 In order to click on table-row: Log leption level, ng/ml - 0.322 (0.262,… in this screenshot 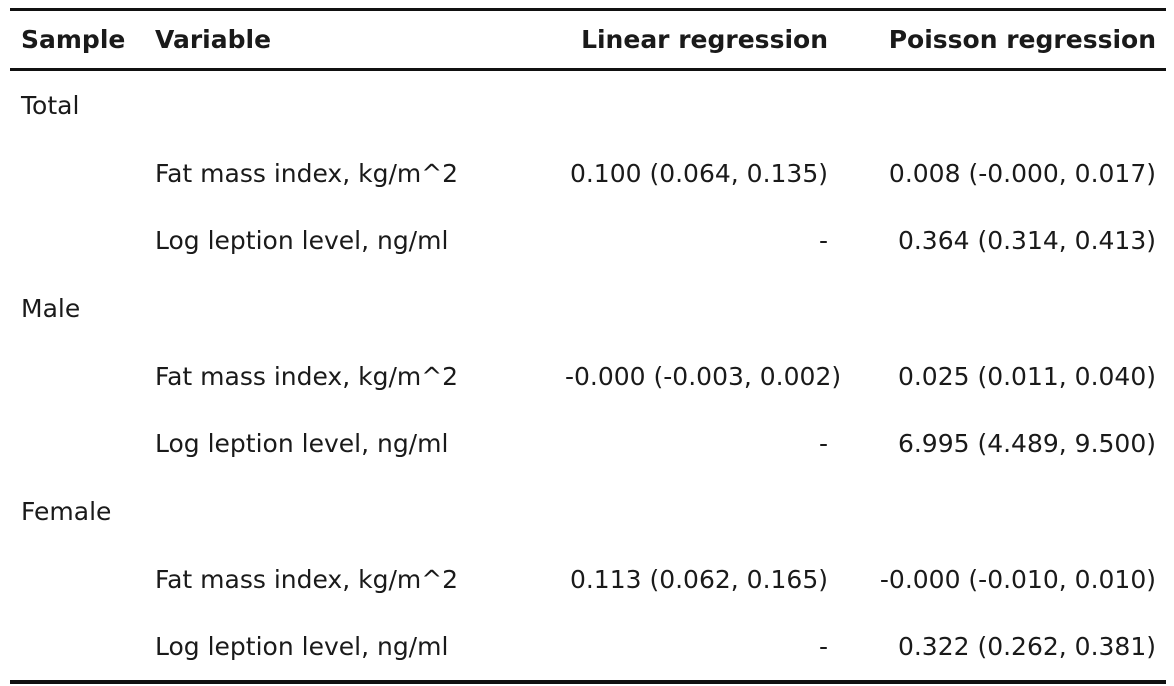, I will do `click(588, 646)`.